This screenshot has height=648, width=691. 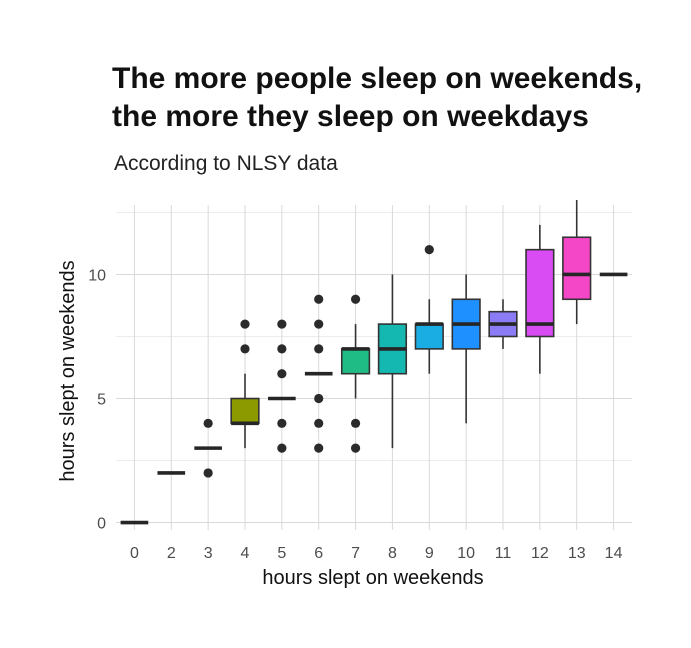 I want to click on x-tick-label: 0, so click(x=134, y=553).